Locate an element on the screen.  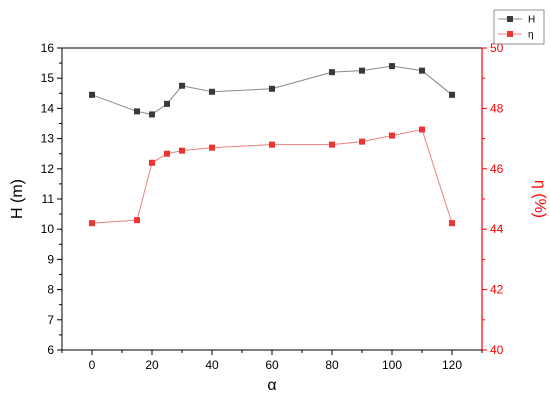
legend: Hη is located at coordinates (519, 27).